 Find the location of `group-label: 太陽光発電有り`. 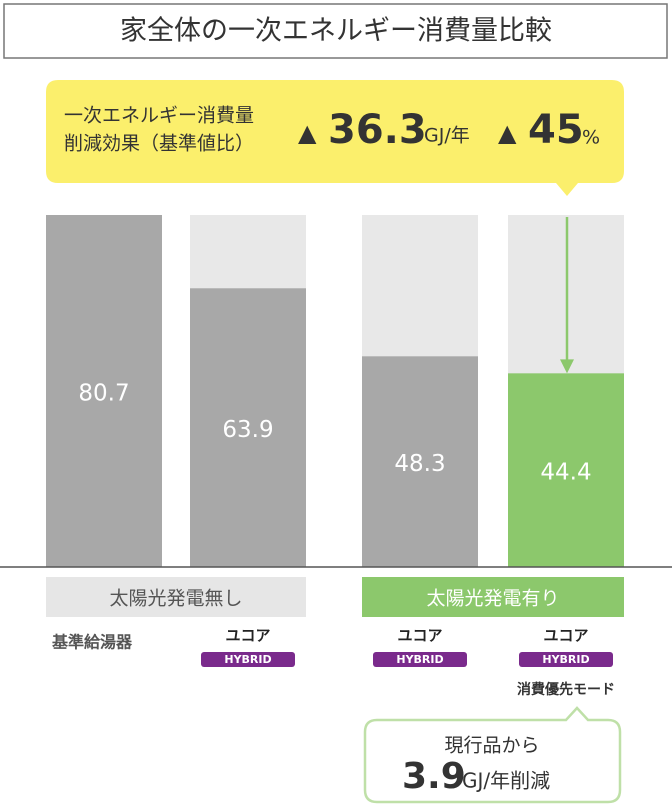

group-label: 太陽光発電有り is located at coordinates (492, 599).